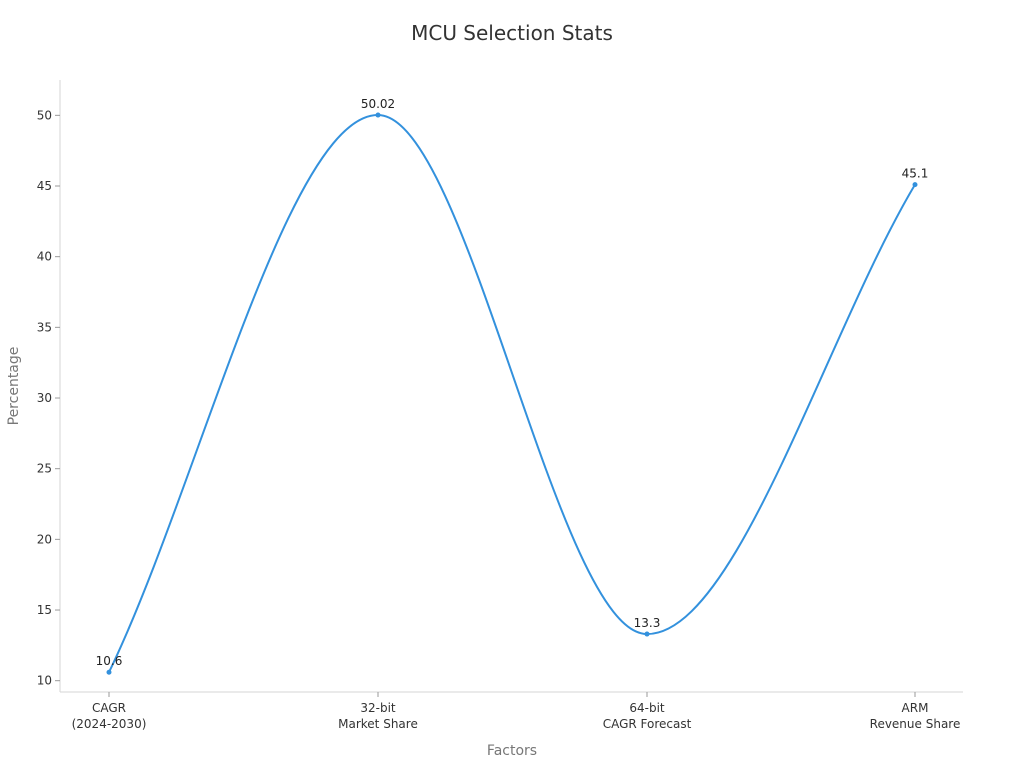  Describe the element at coordinates (44, 257) in the screenshot. I see `y-tick-label: 40` at that location.